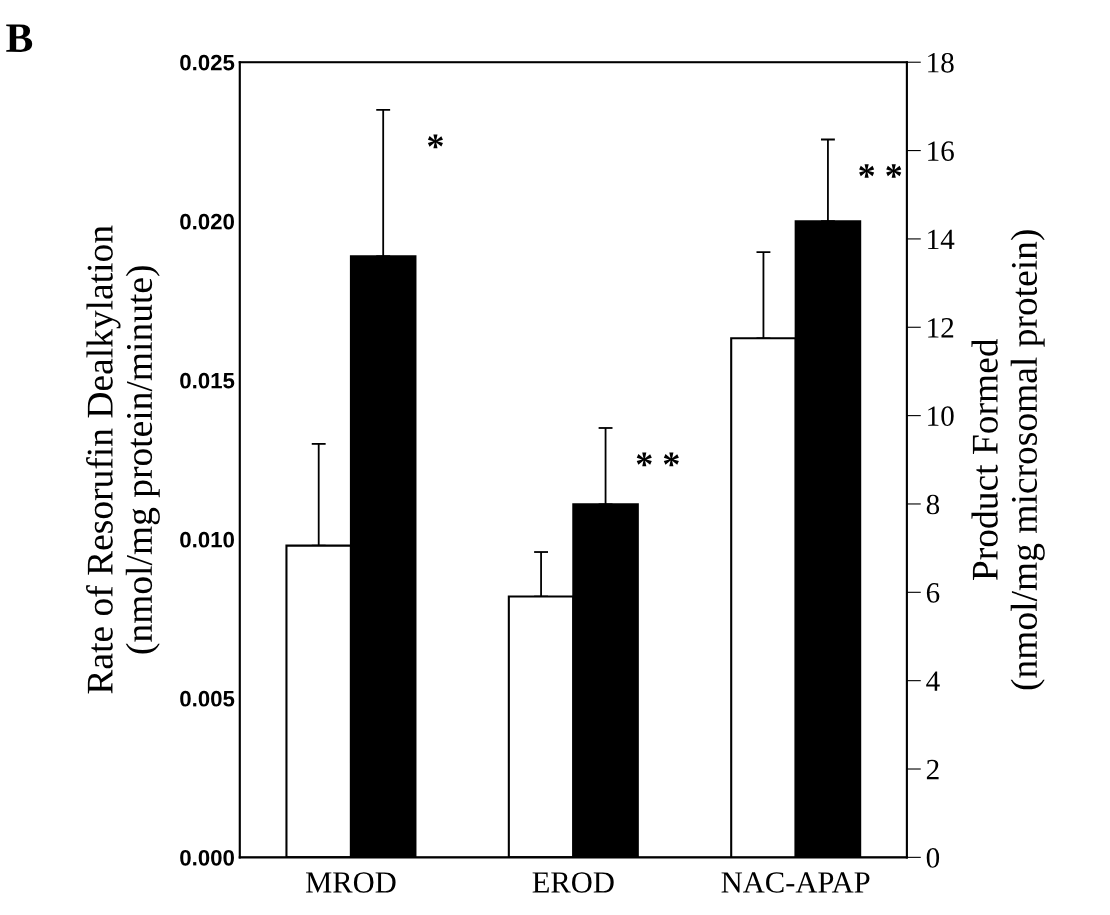 The height and width of the screenshot is (915, 1110). I want to click on y2-tick-label: 6, so click(933, 593).